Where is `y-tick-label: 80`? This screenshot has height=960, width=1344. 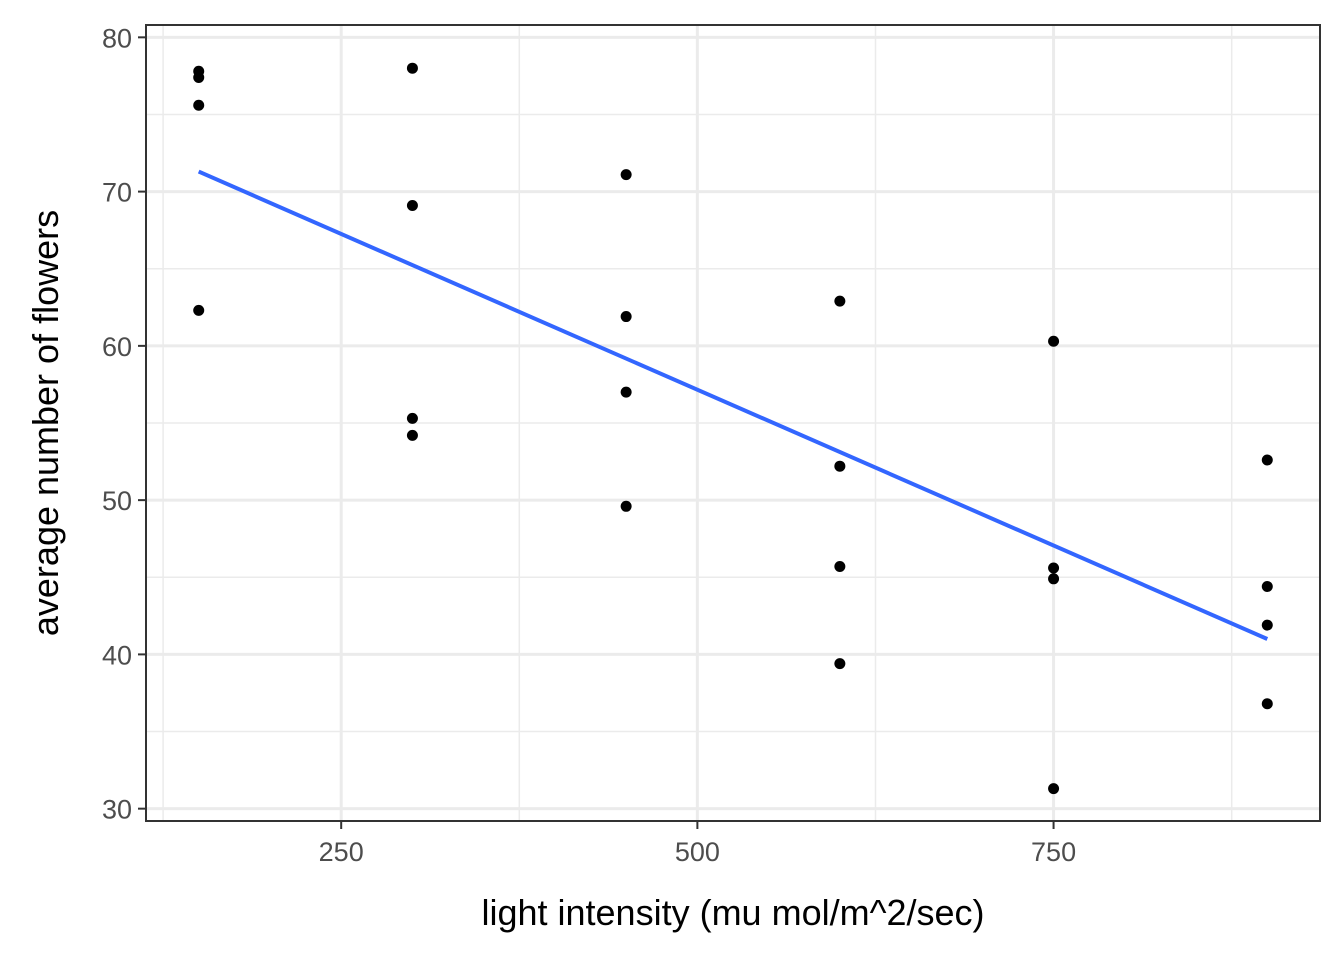
y-tick-label: 80 is located at coordinates (117, 38).